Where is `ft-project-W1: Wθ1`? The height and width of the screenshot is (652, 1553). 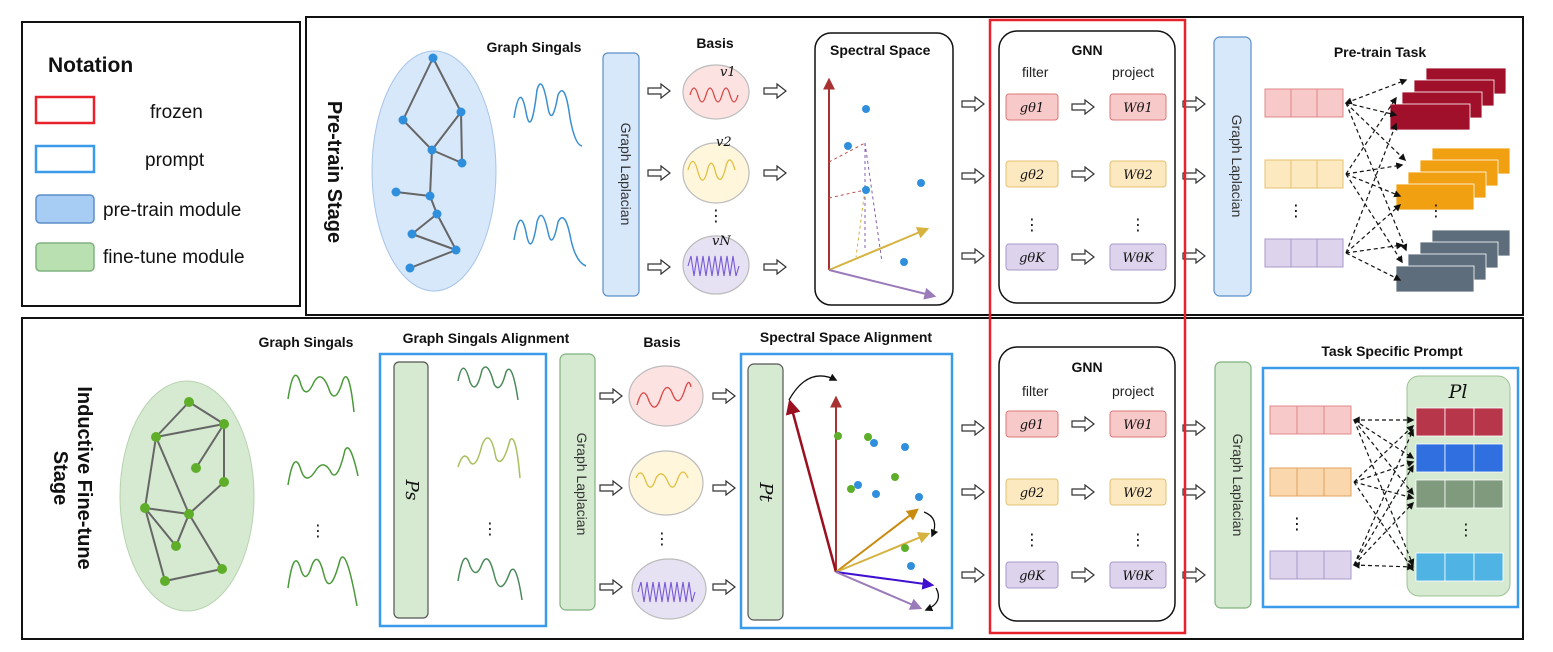
ft-project-W1: Wθ1 is located at coordinates (1137, 425).